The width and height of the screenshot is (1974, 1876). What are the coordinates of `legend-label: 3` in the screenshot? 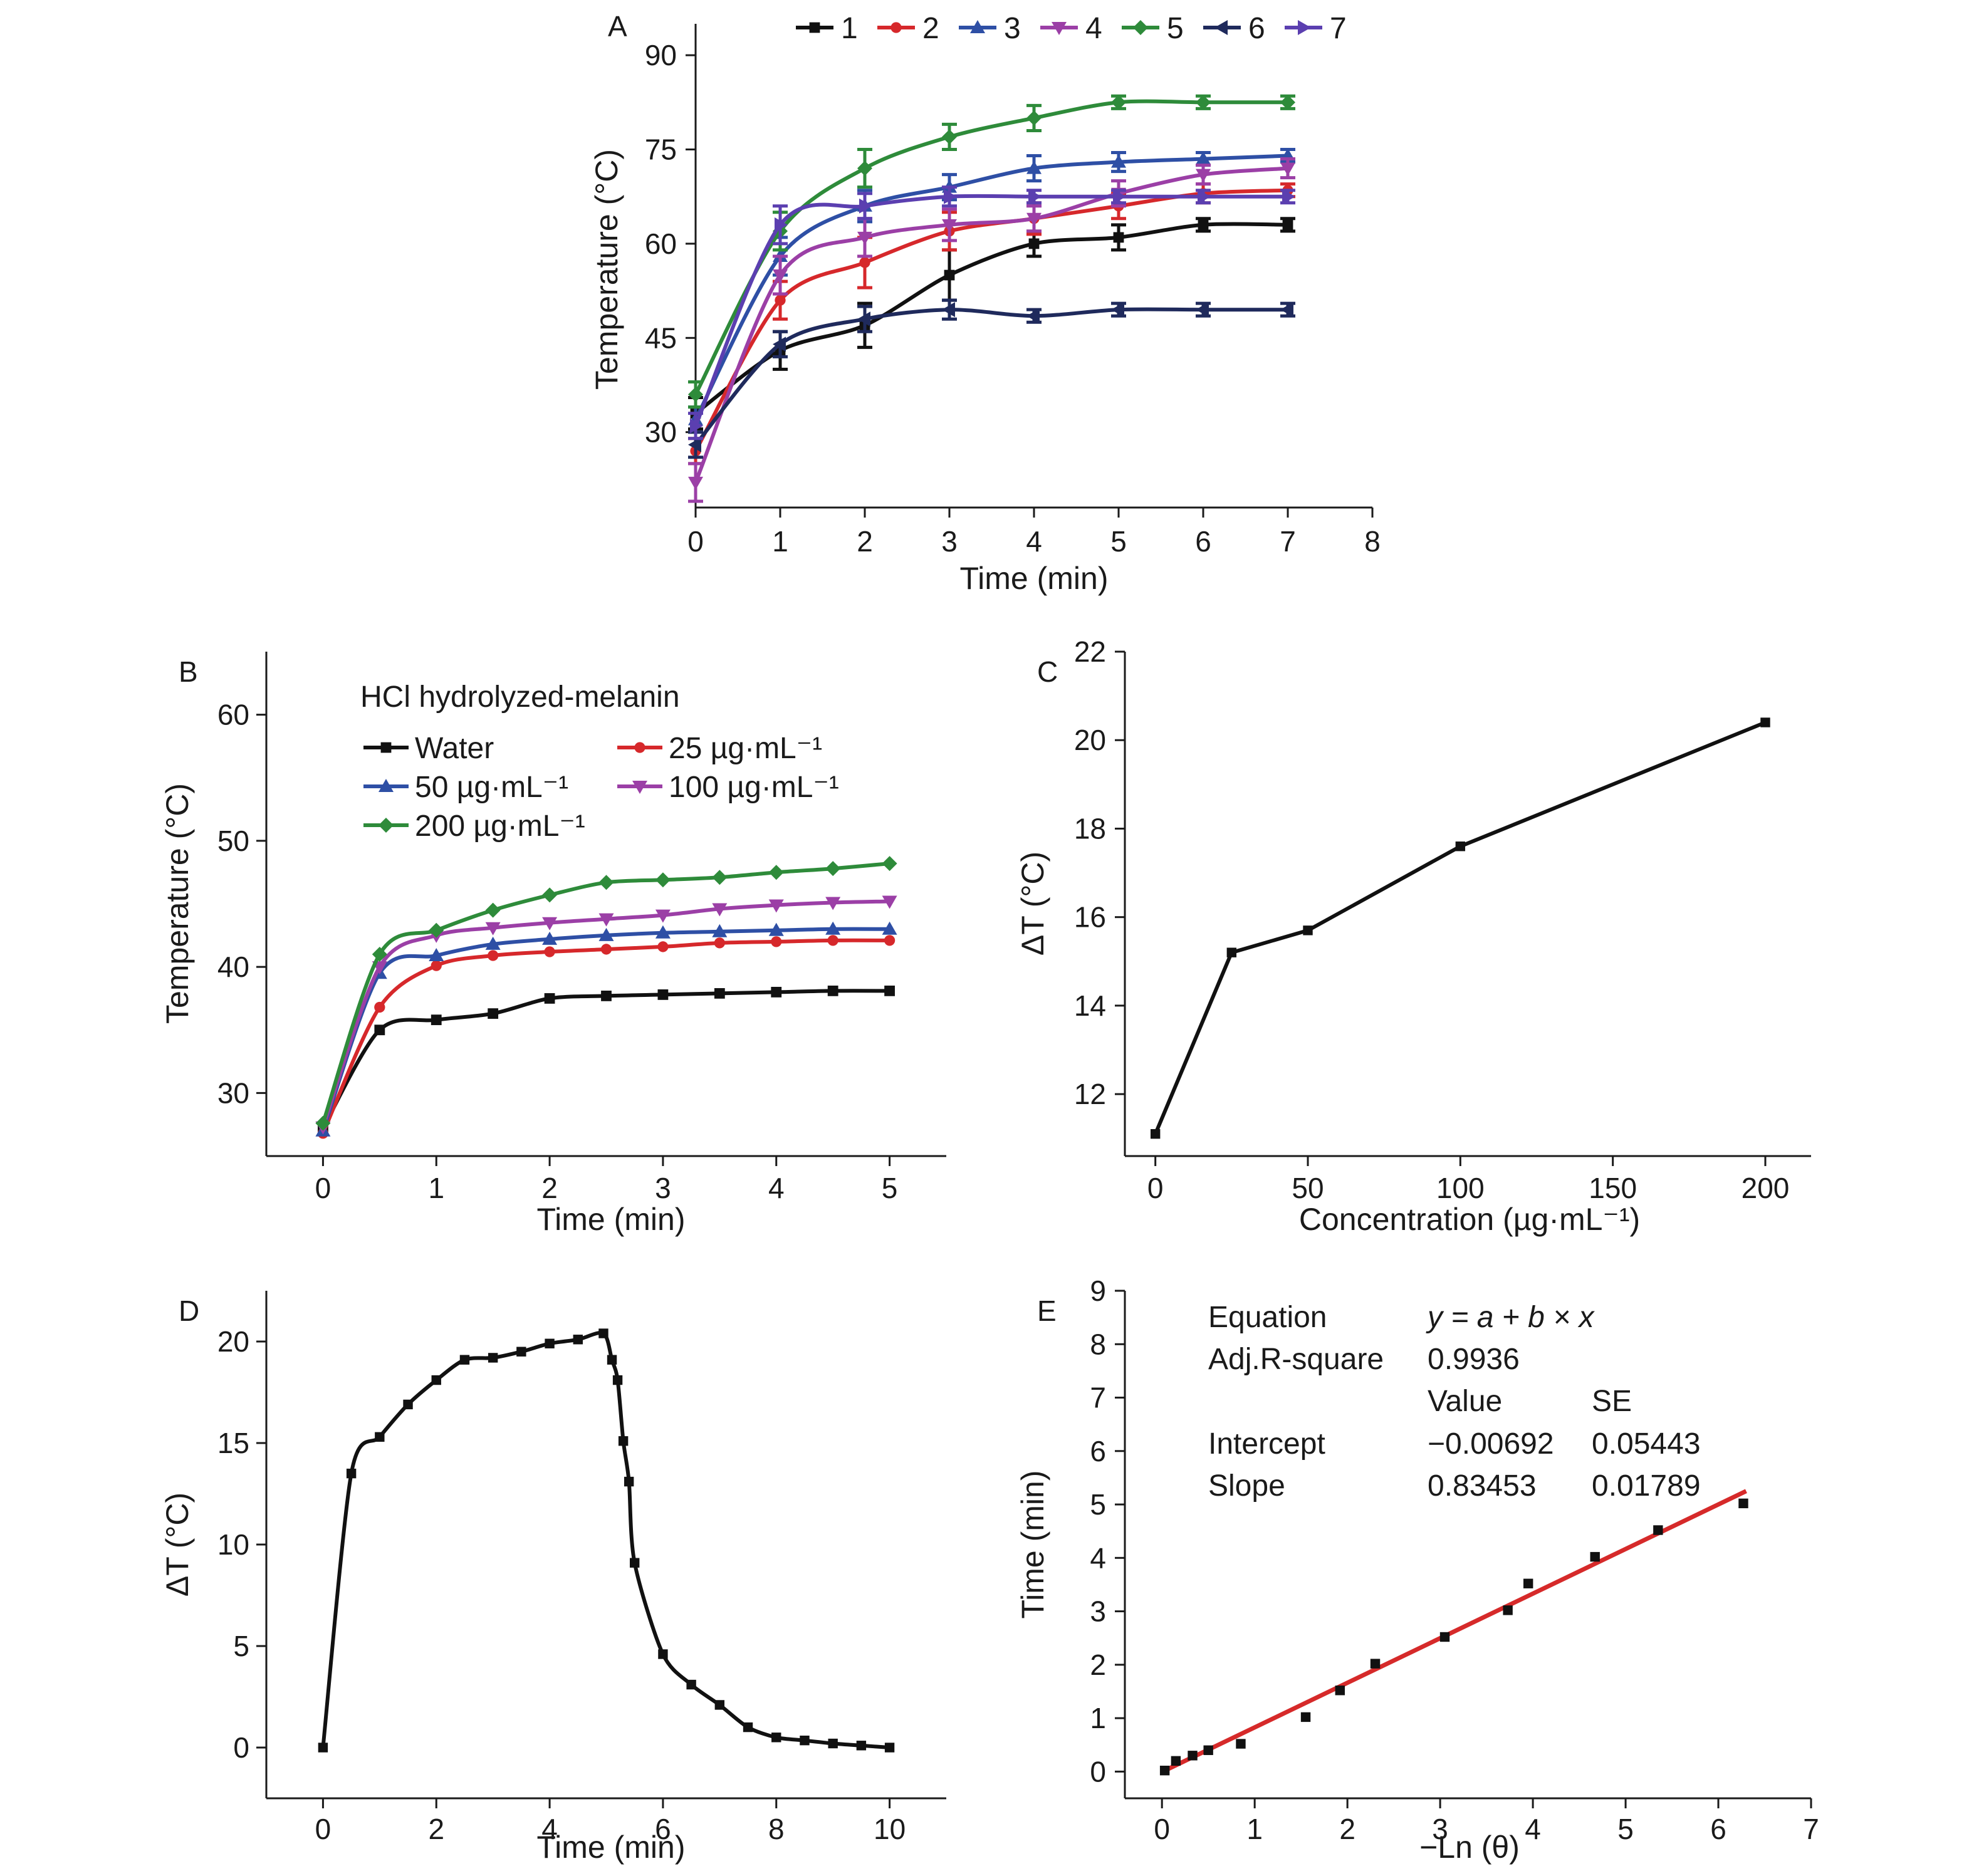 It's located at (1012, 29).